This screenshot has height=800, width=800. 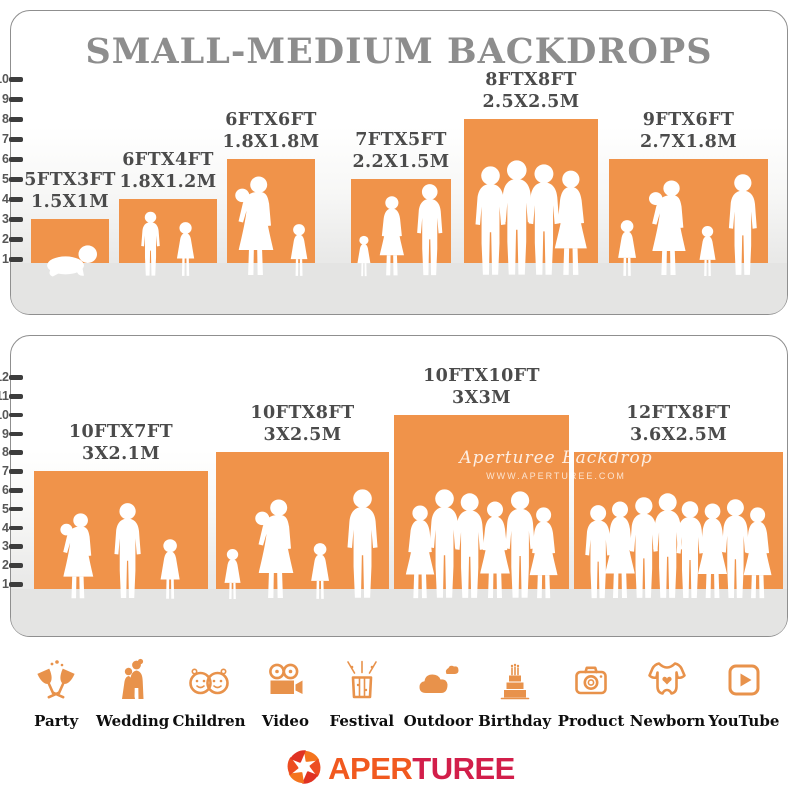 What do you see at coordinates (688, 141) in the screenshot?
I see `backdrop-size-m: 2.7X1.8M` at bounding box center [688, 141].